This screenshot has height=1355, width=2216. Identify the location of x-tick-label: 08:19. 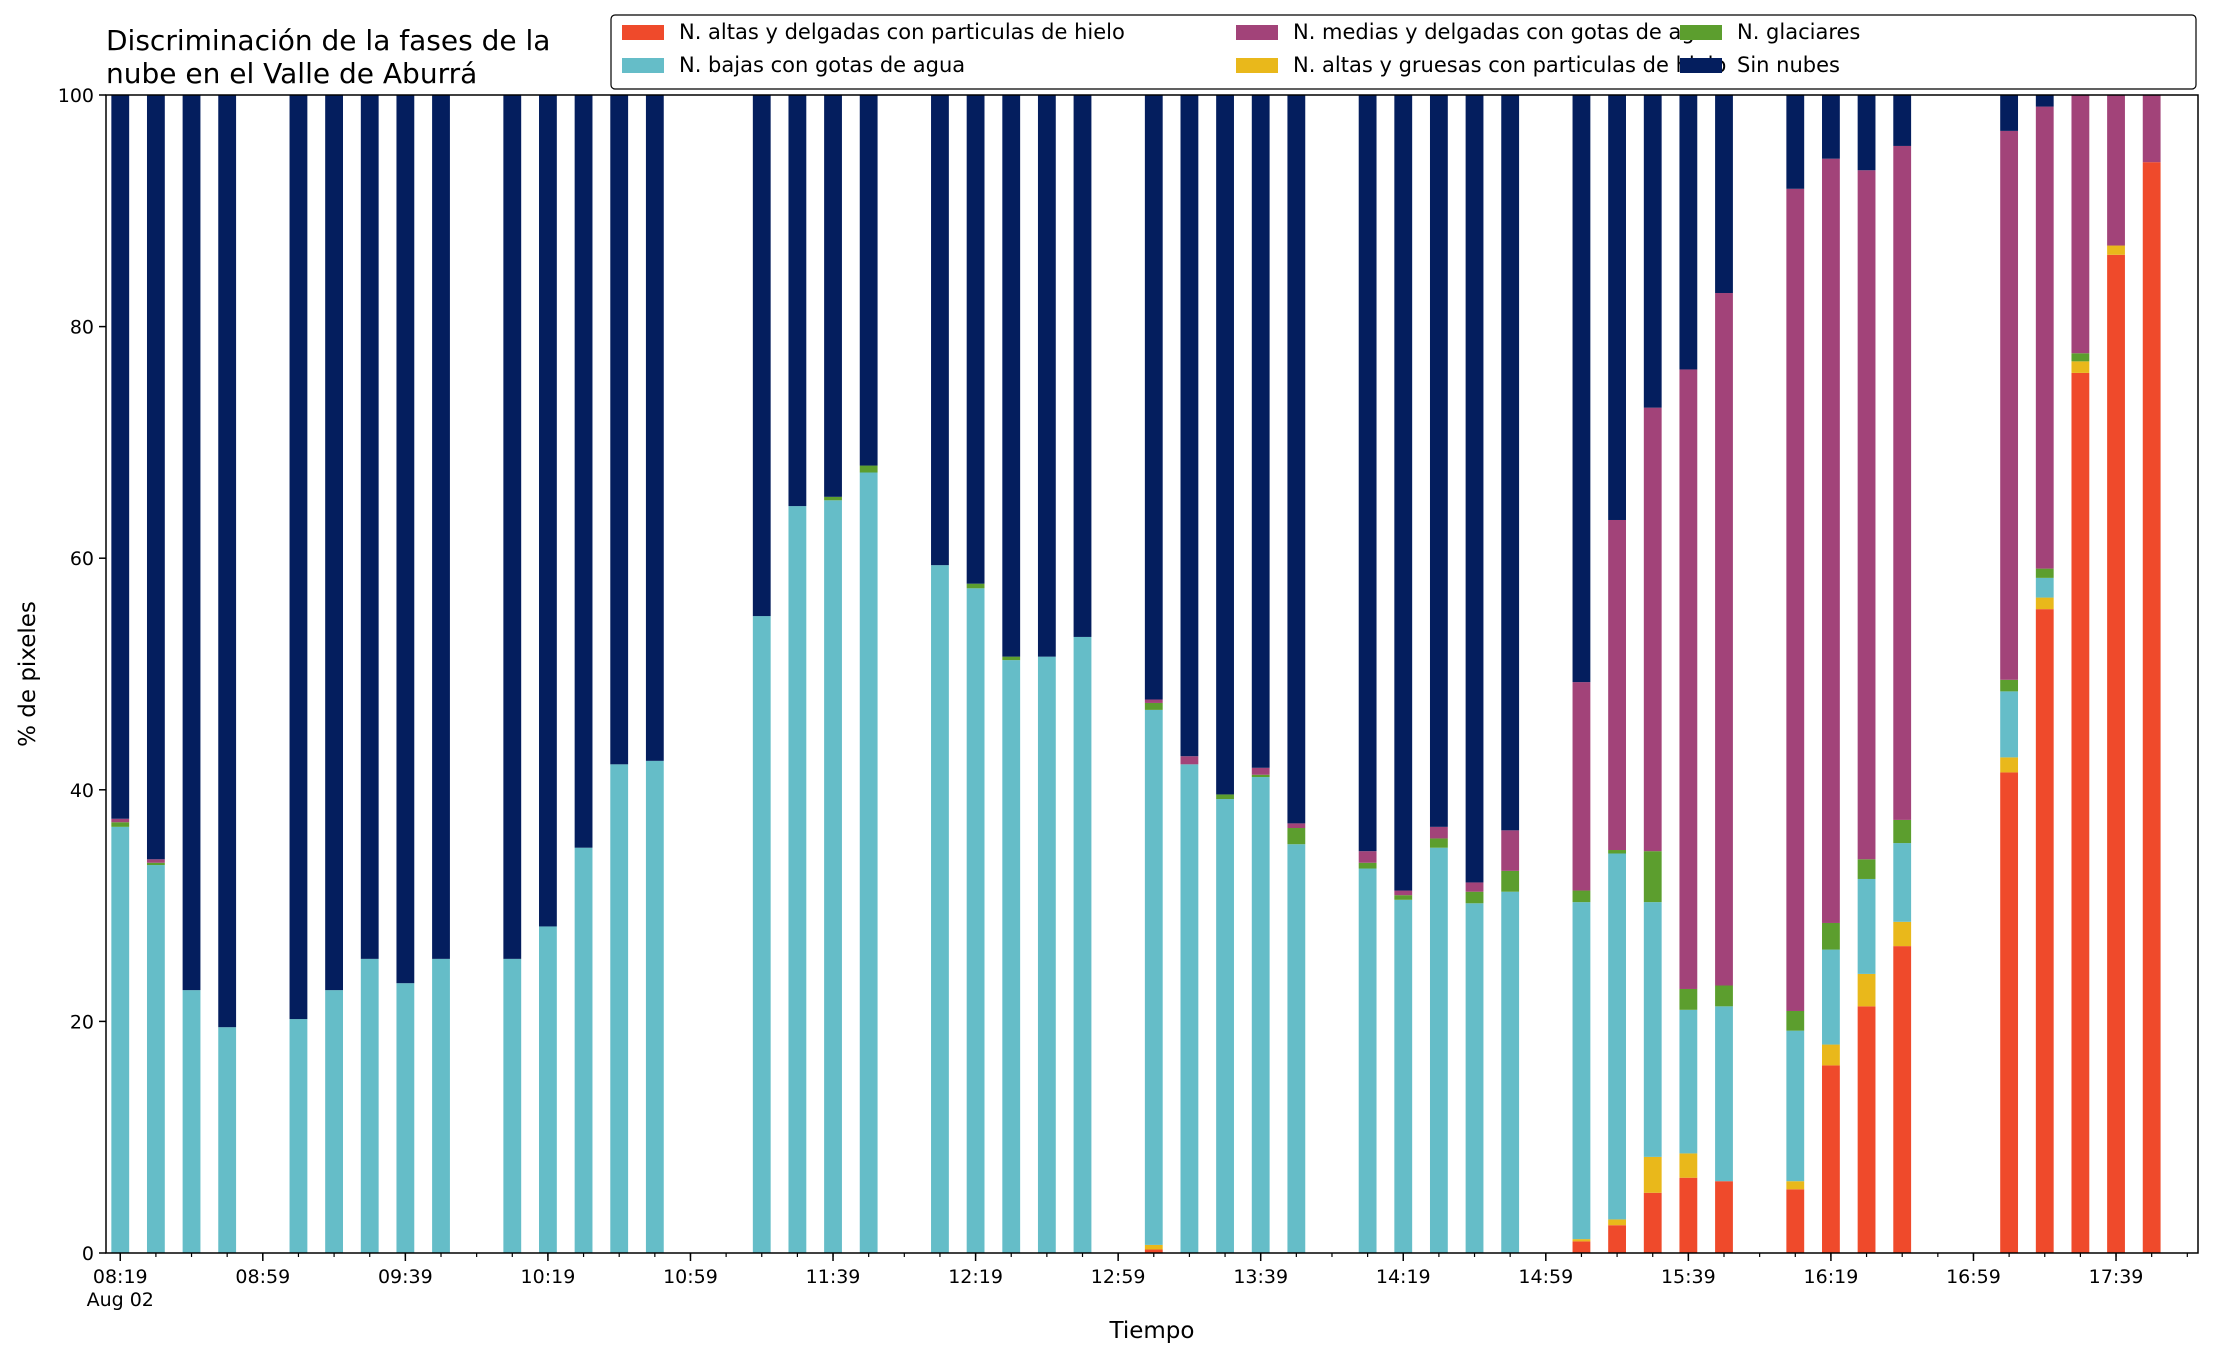
(120, 1277).